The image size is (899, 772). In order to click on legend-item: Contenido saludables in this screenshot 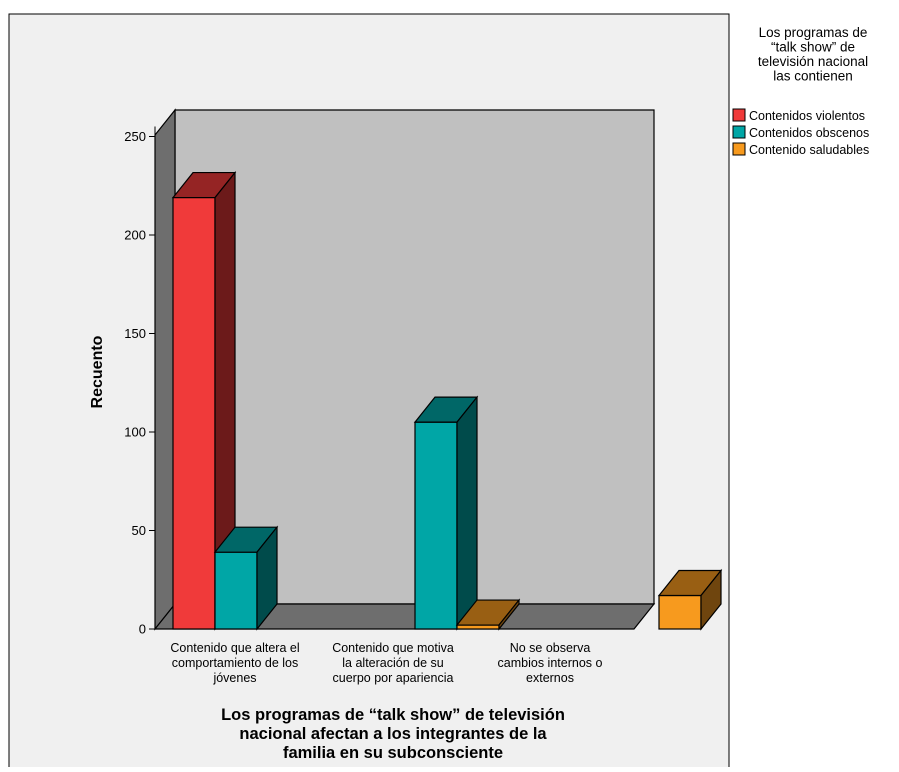, I will do `click(800, 149)`.